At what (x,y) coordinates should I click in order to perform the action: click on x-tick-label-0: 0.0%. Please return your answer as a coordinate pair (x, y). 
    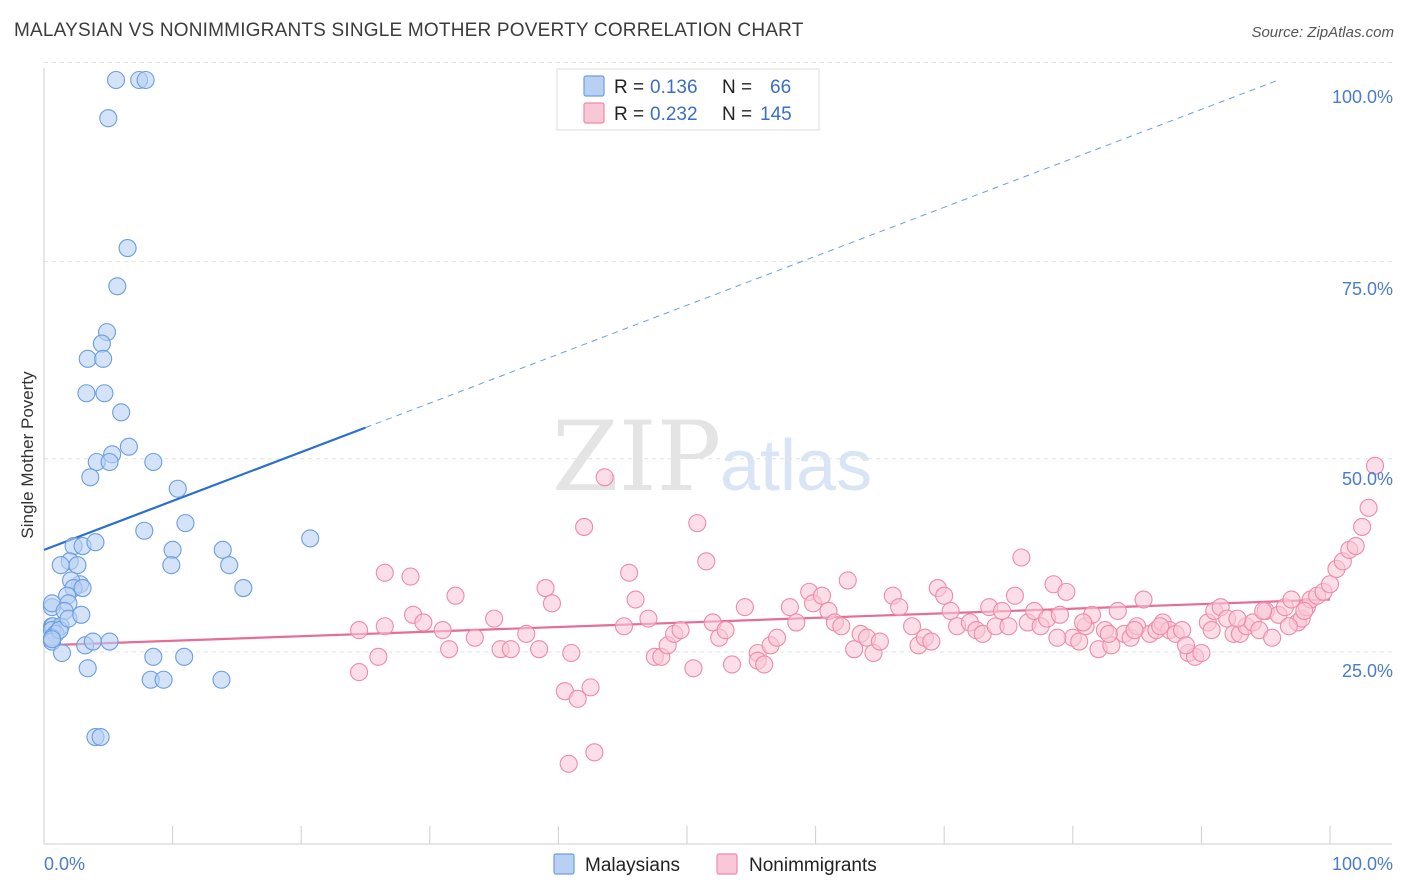
    Looking at the image, I should click on (64, 864).